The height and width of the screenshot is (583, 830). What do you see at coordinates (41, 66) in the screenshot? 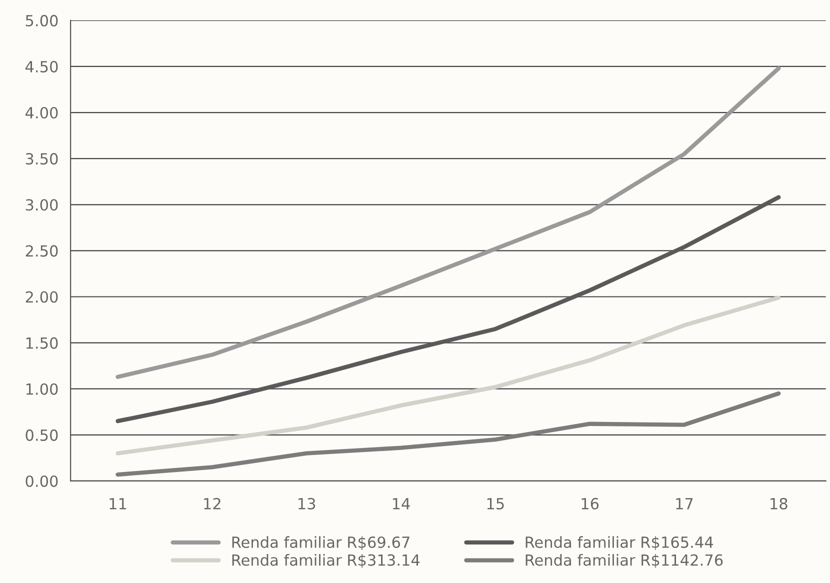
I see `y-tick-label: 4.50` at bounding box center [41, 66].